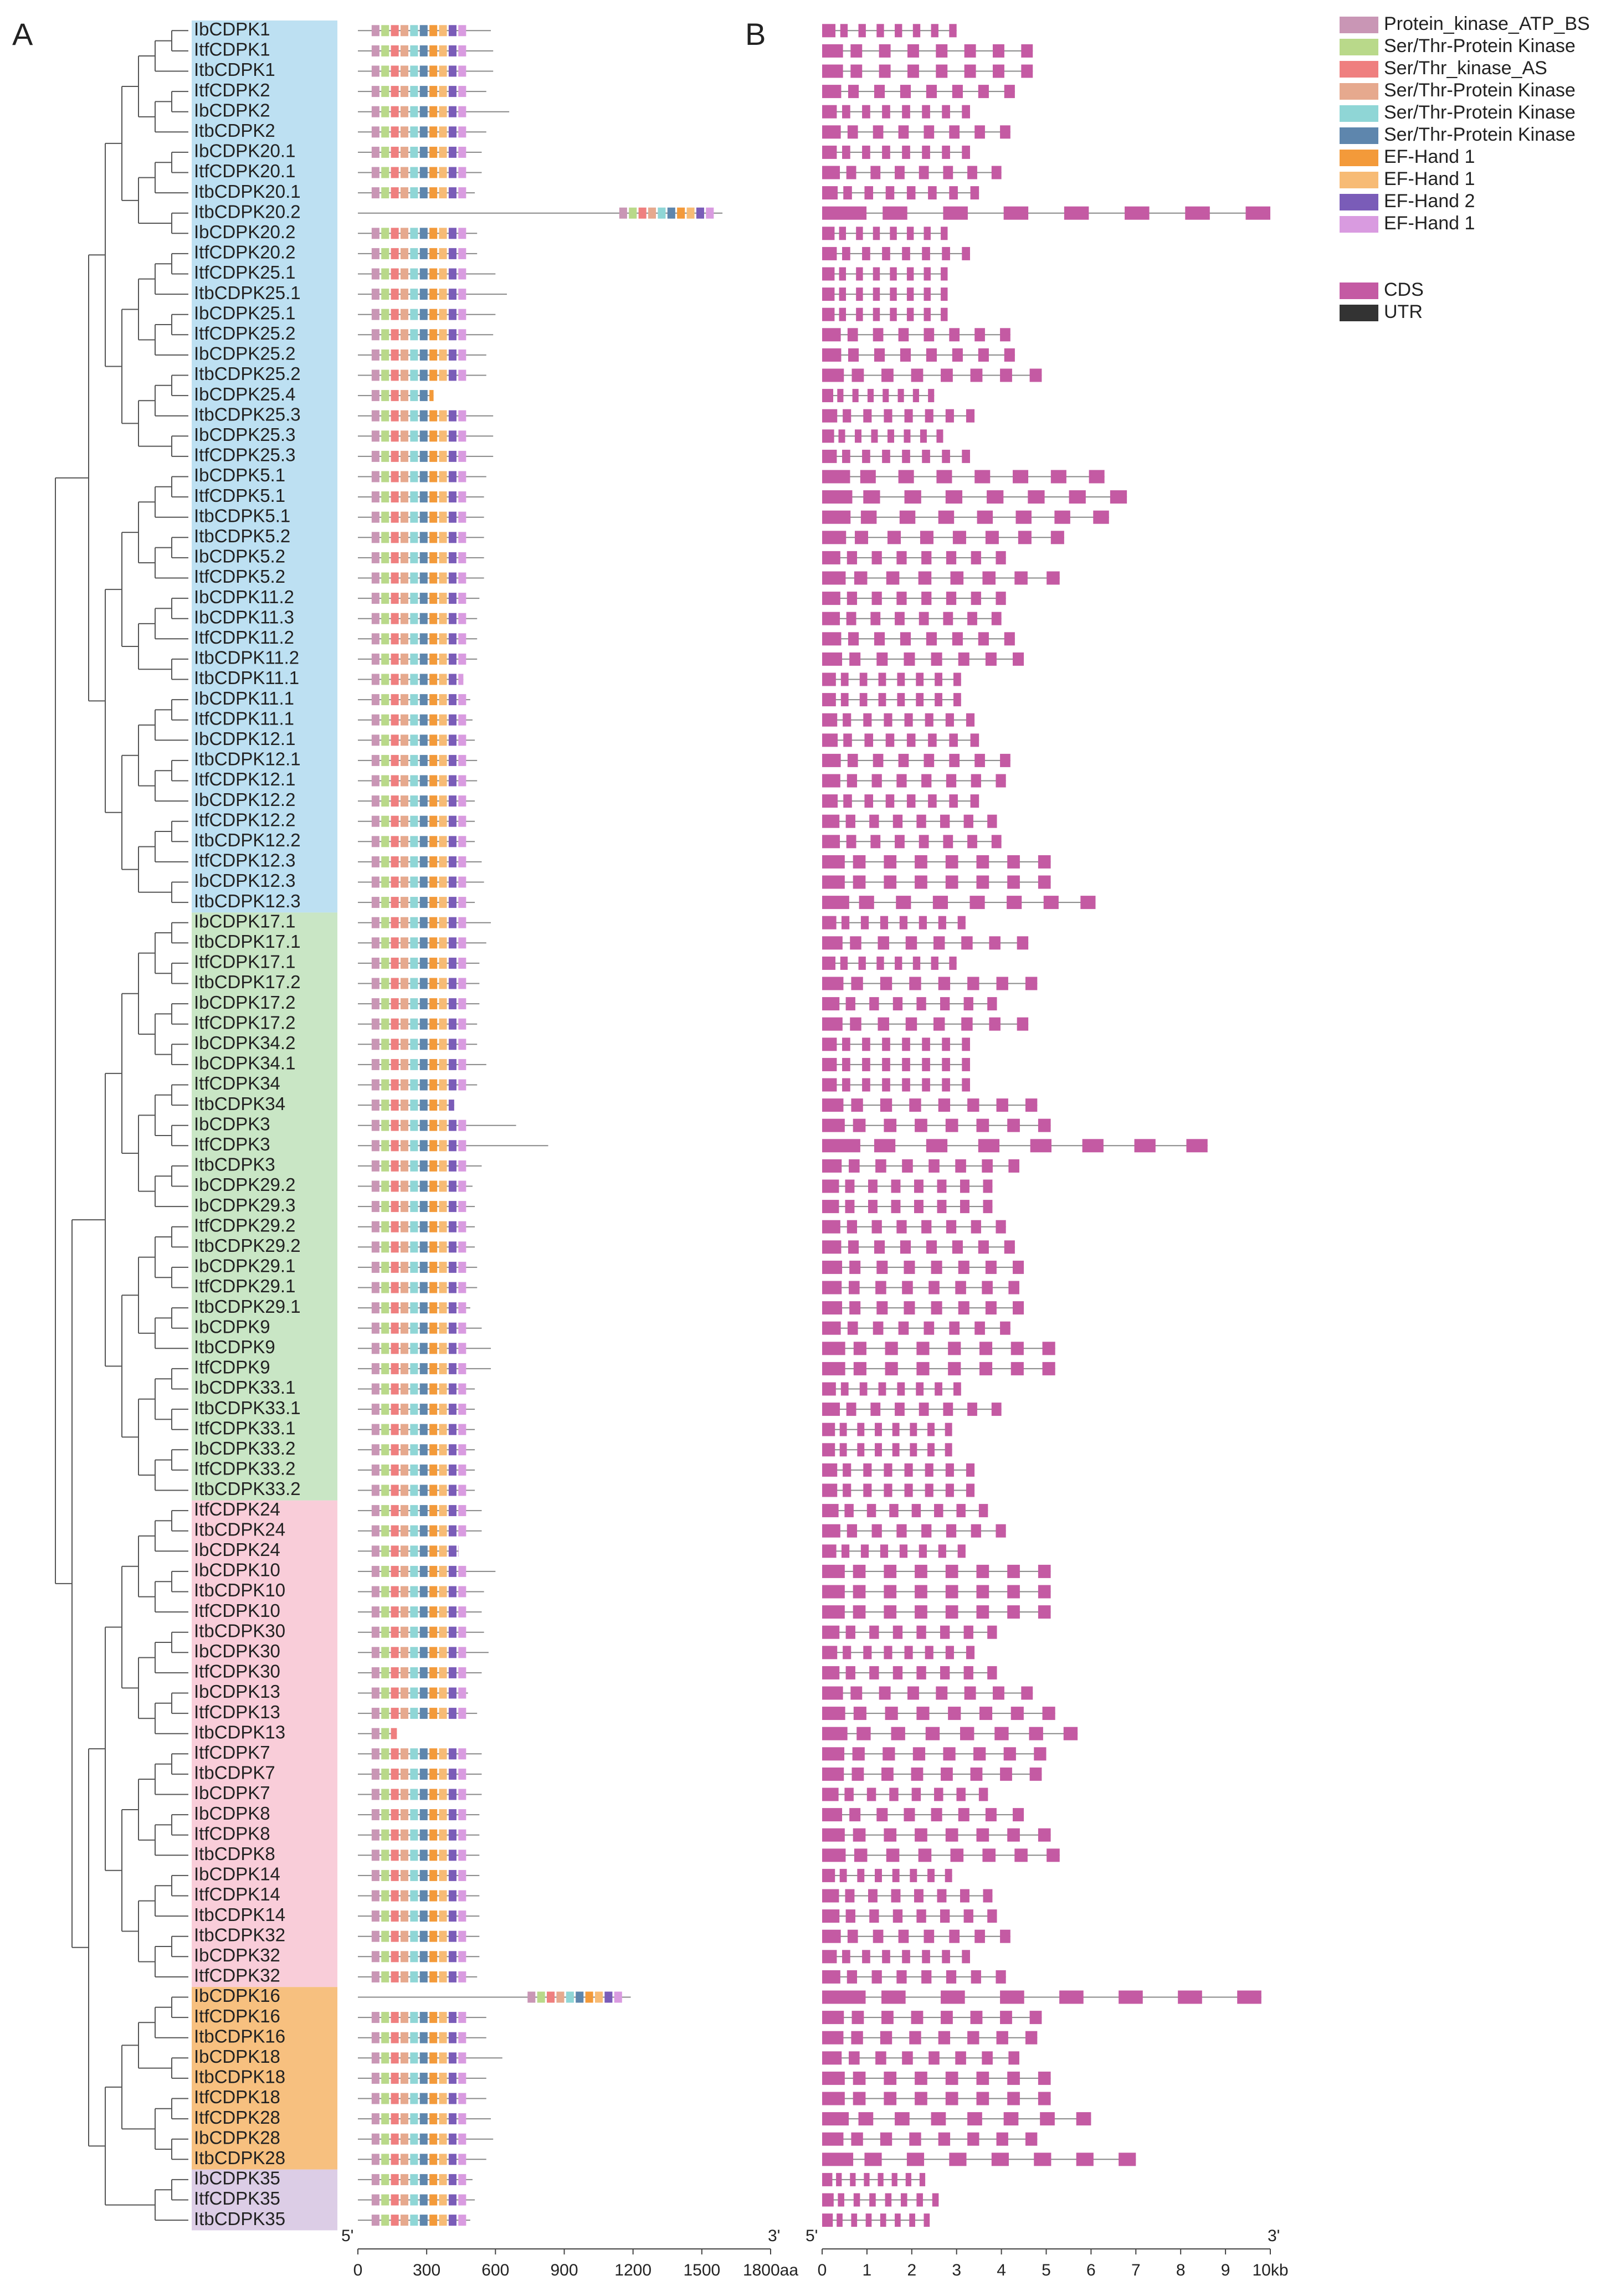 The height and width of the screenshot is (2296, 1621). Describe the element at coordinates (237, 1549) in the screenshot. I see `gene-name: IbCDPK24` at that location.